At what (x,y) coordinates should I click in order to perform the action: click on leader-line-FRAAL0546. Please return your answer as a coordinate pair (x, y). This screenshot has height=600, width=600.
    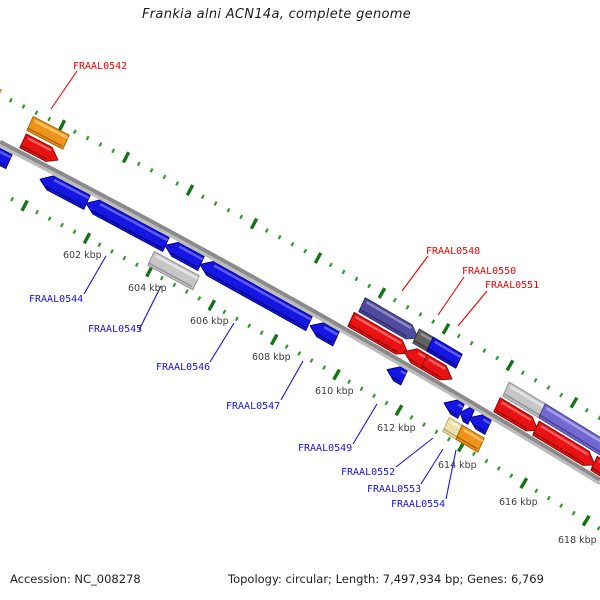
    Looking at the image, I should click on (222, 342).